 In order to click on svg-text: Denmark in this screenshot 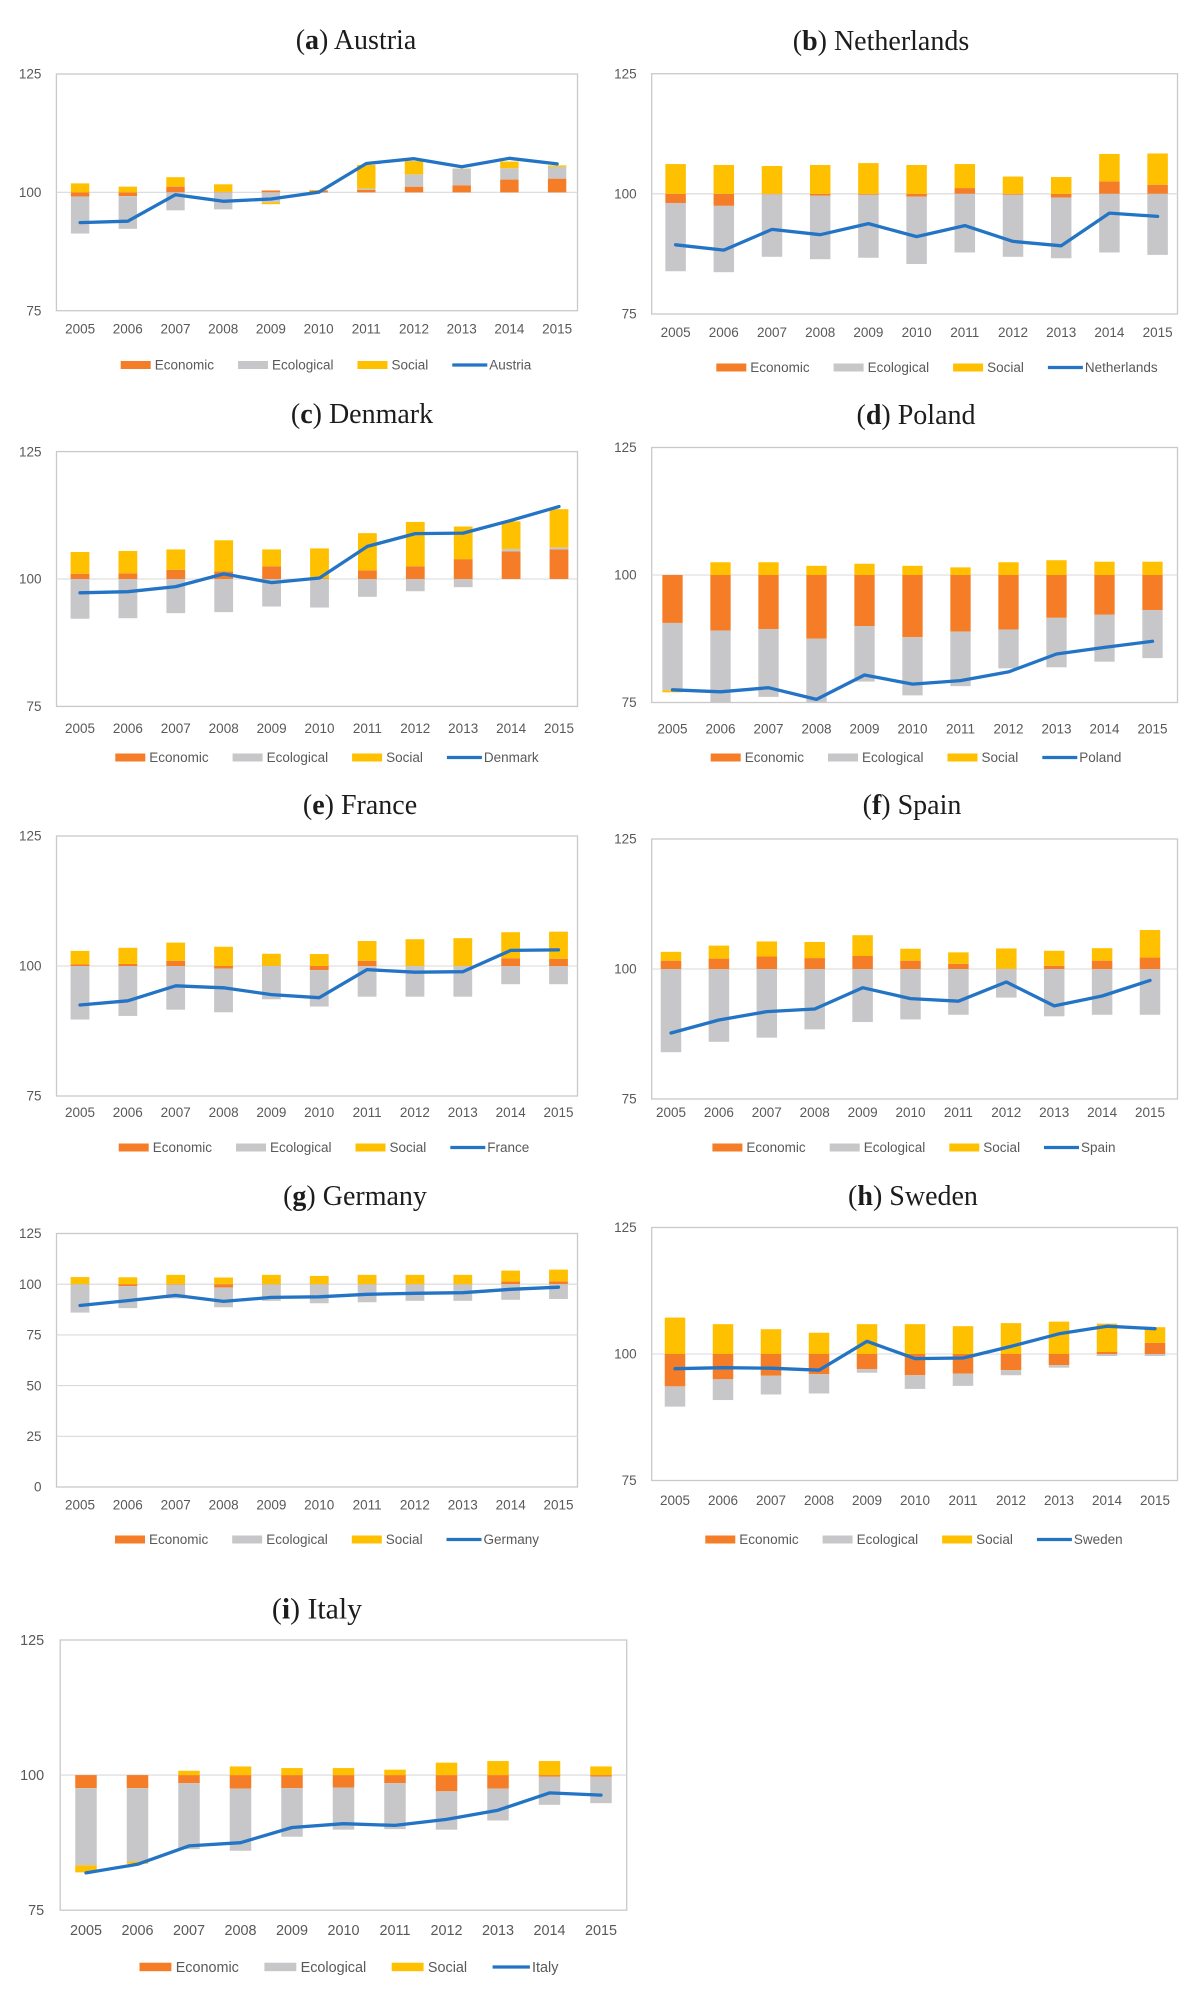, I will do `click(511, 757)`.